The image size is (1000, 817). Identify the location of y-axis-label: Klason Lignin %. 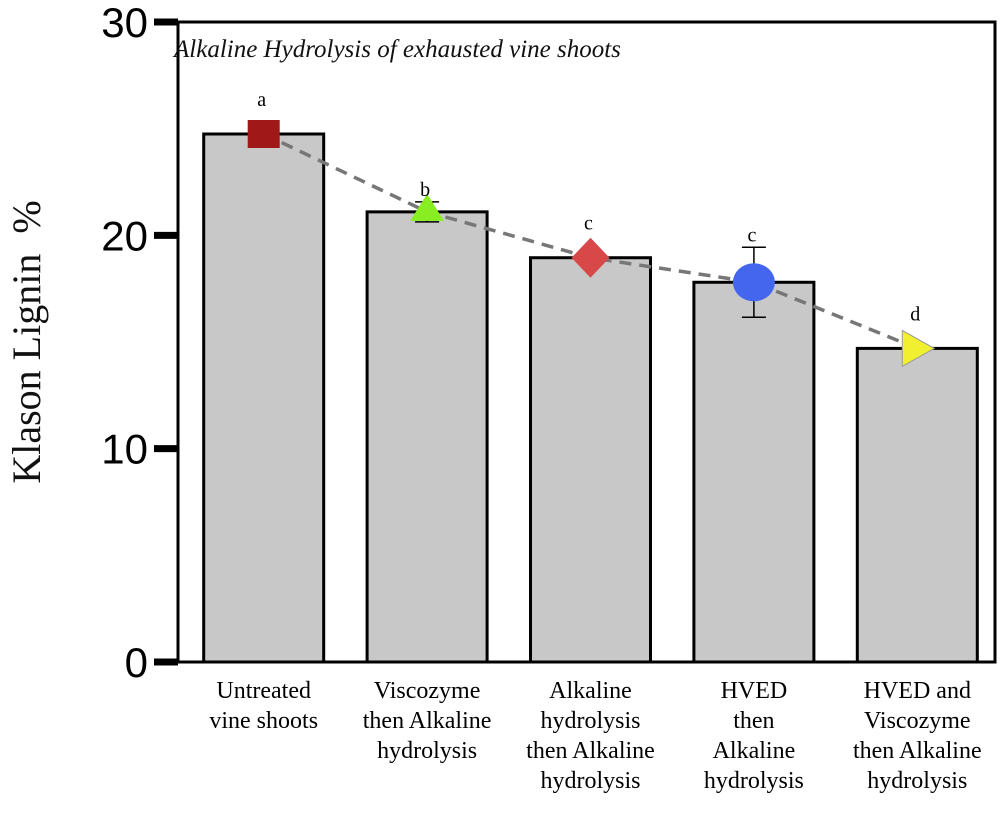
(26, 341).